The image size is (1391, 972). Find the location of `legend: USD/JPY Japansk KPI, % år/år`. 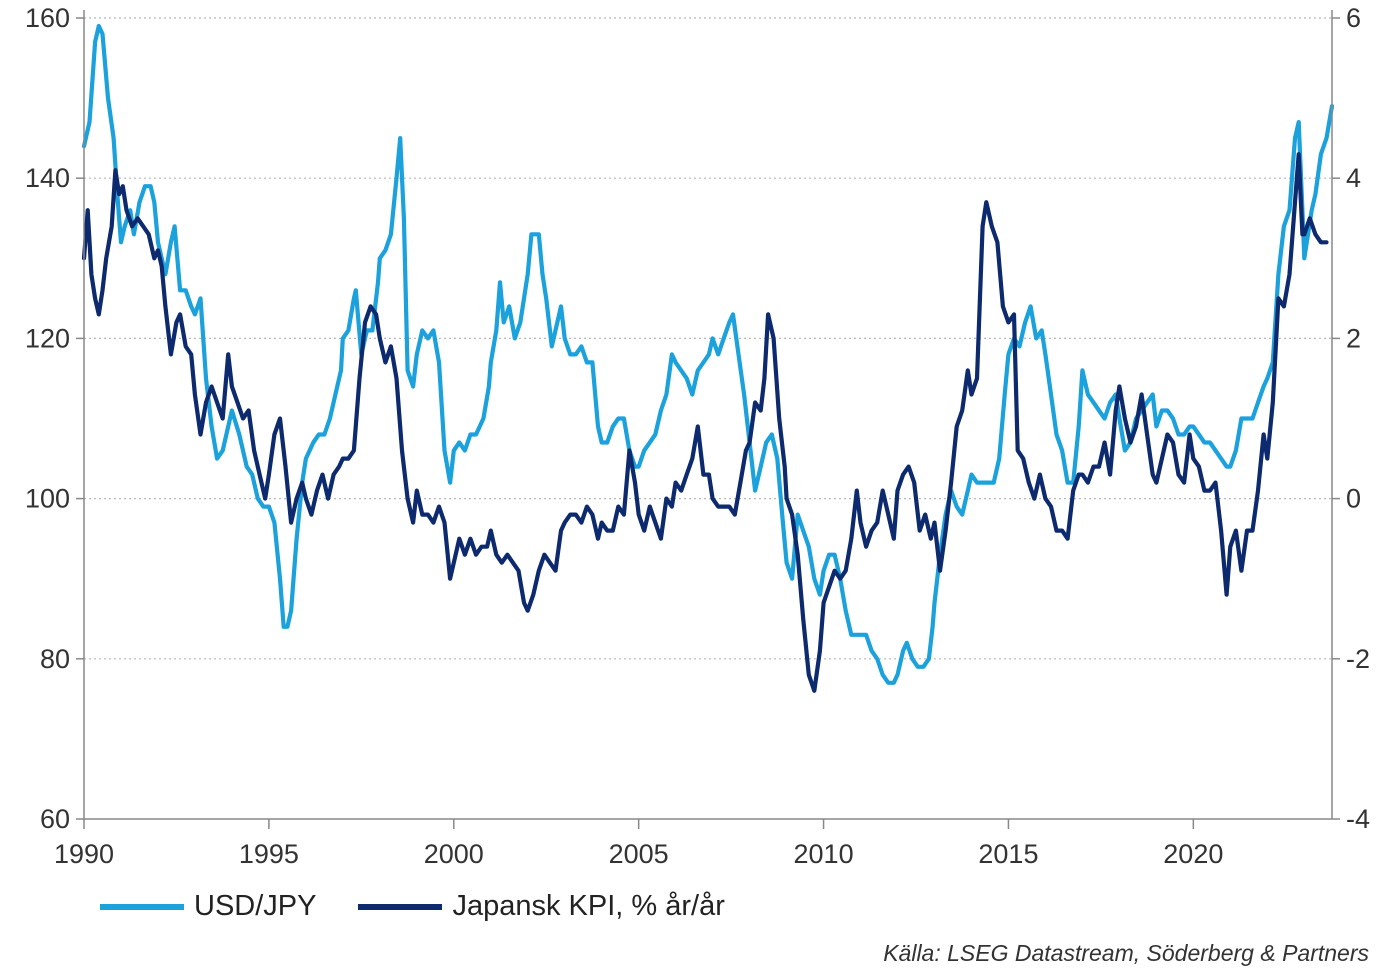

legend: USD/JPY Japansk KPI, % år/år is located at coordinates (433, 906).